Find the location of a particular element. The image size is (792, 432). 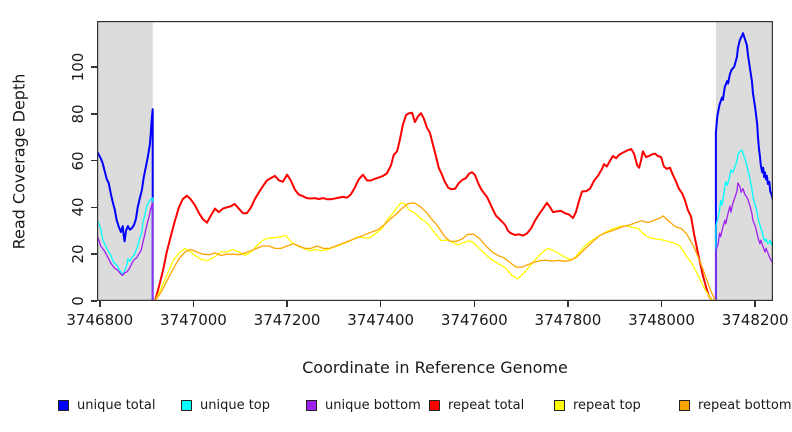

legend-swatch-repeat-top is located at coordinates (559, 405).